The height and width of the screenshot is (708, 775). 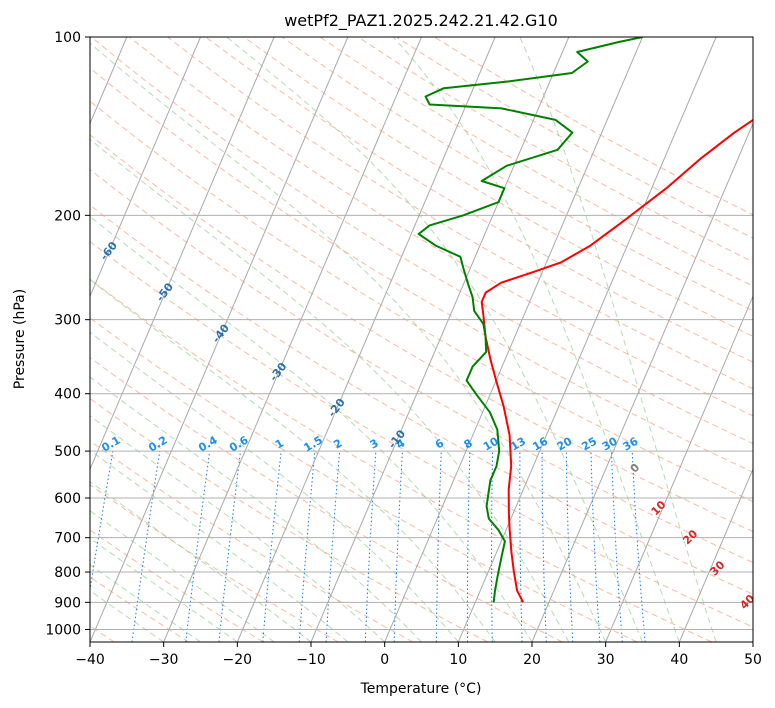 I want to click on y-tick-label: 100, so click(x=67, y=38).